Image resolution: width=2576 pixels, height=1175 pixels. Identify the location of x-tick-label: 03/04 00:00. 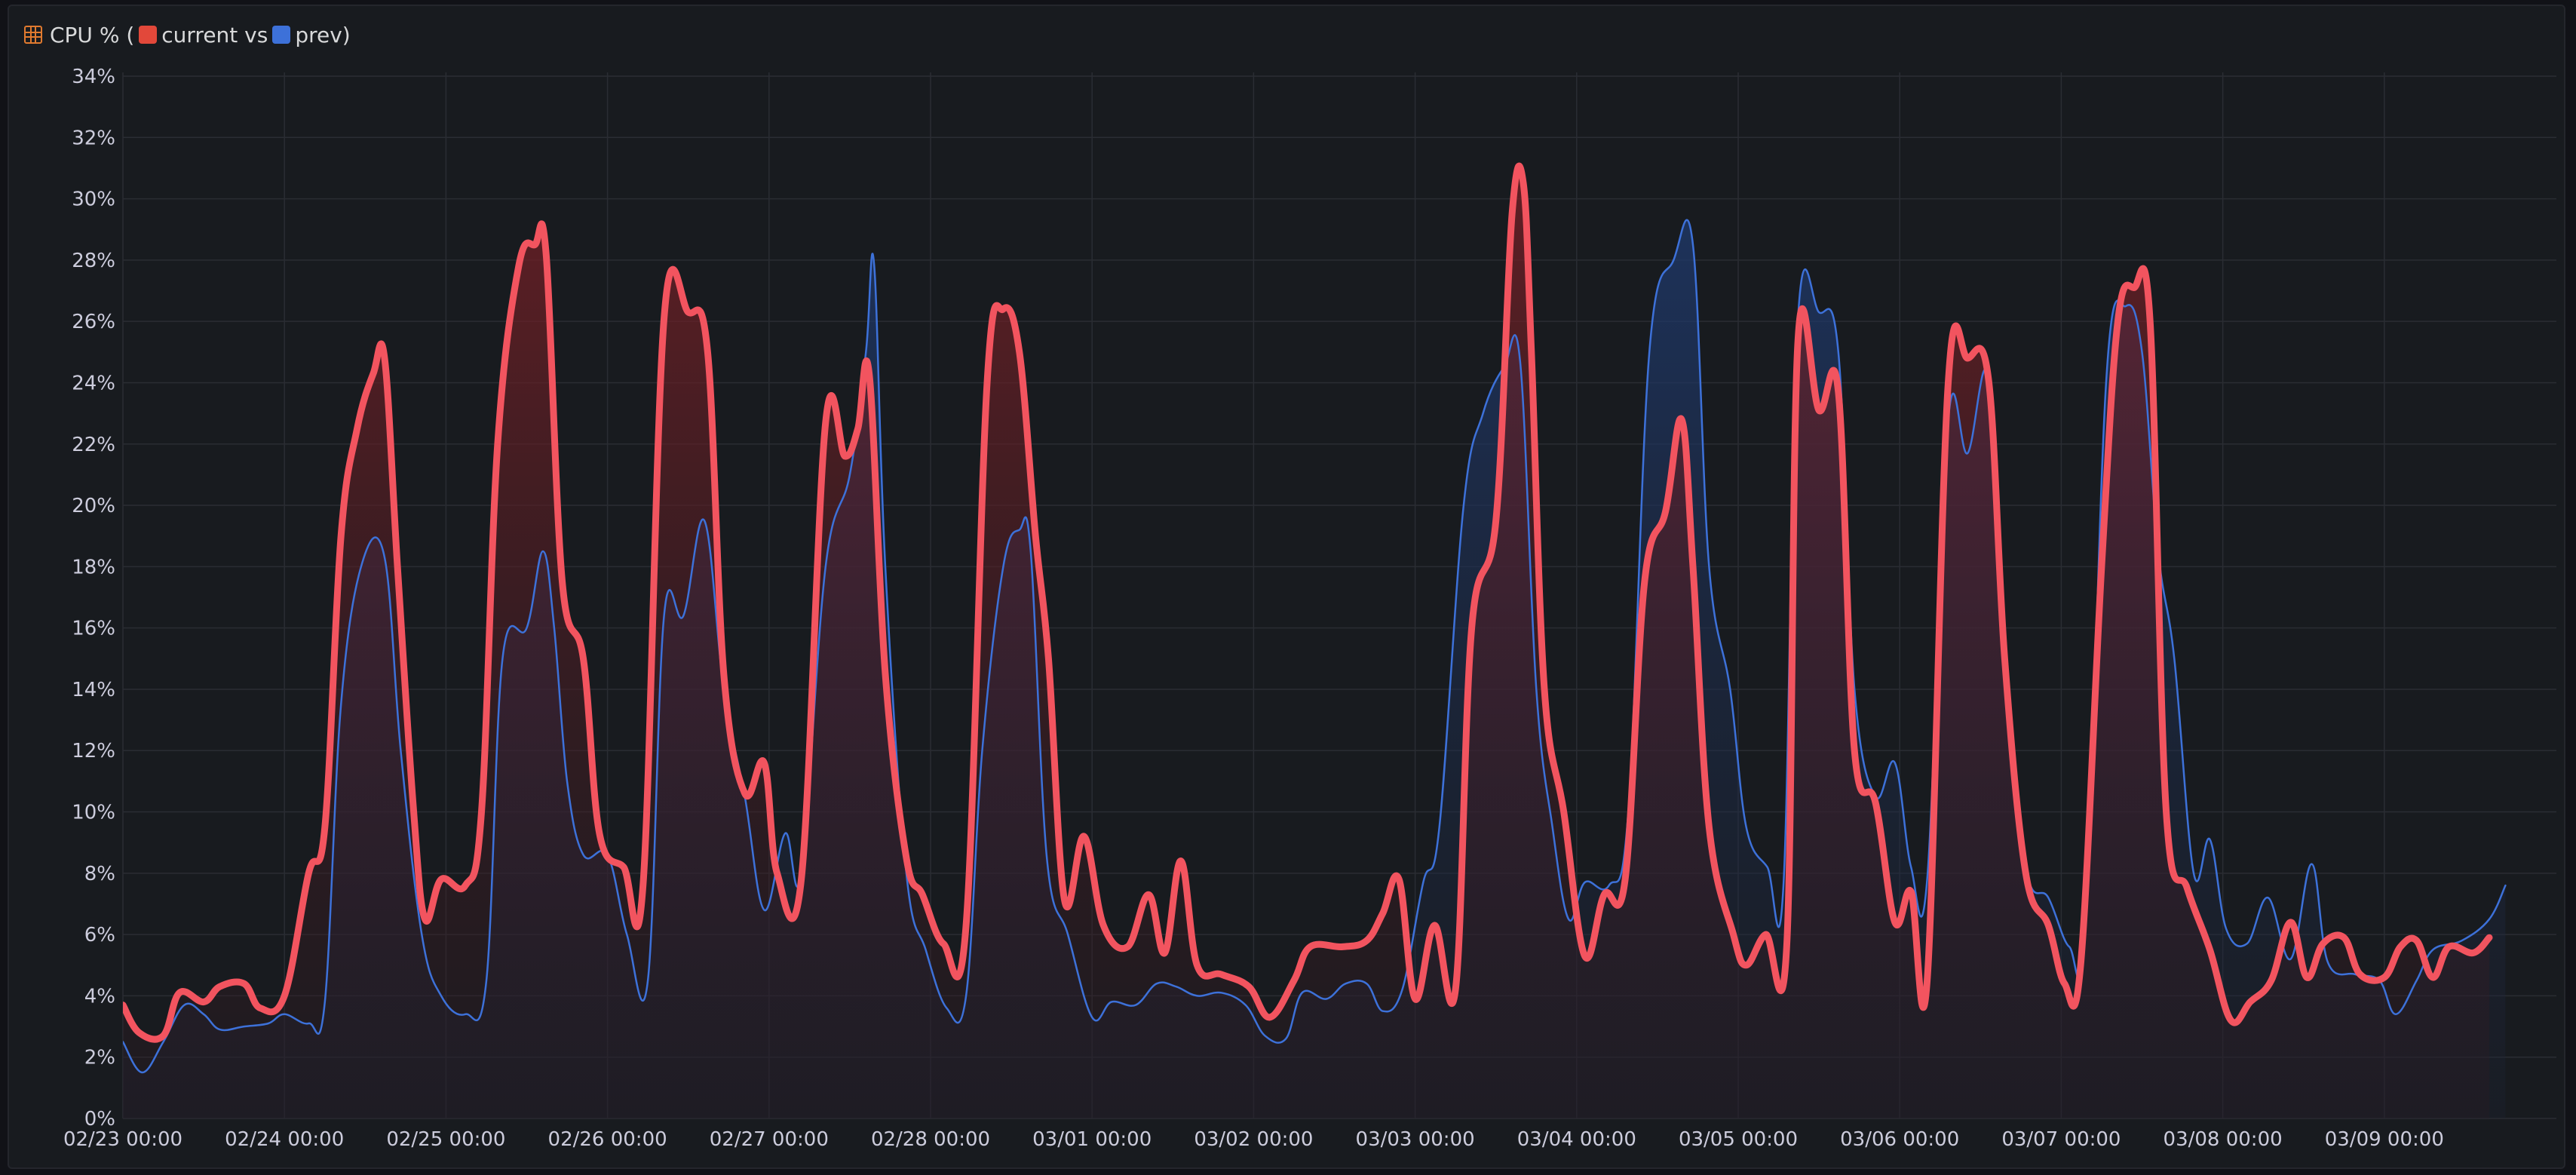
(1576, 1139).